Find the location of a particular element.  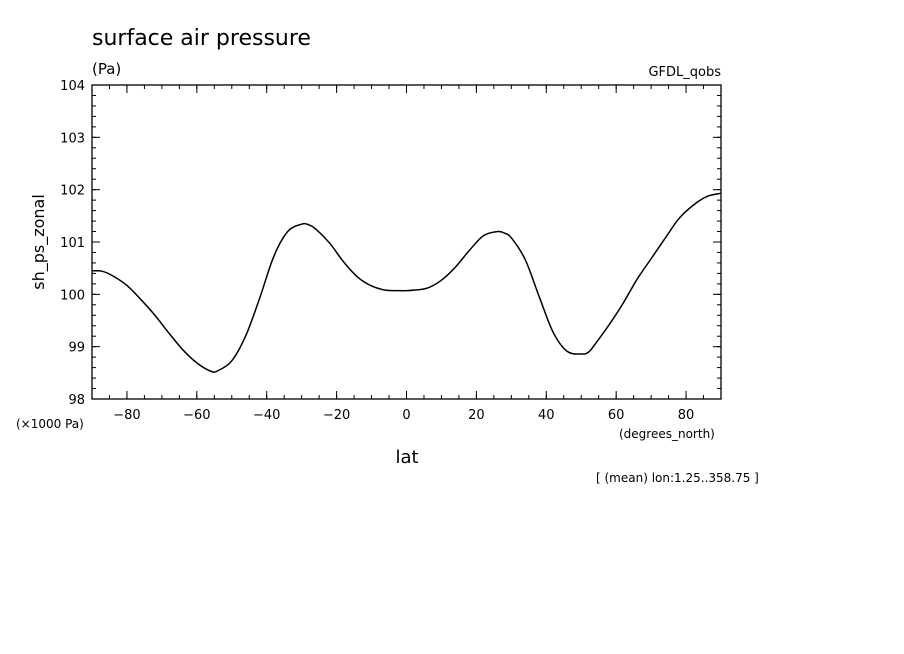

footnote: [ (mean) lon:1.25..358.75 ] is located at coordinates (677, 478).